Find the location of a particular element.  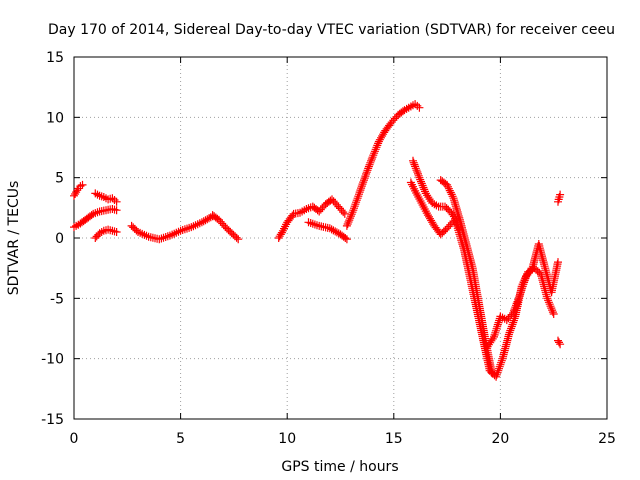

y-tick-label: 5 is located at coordinates (59, 179).